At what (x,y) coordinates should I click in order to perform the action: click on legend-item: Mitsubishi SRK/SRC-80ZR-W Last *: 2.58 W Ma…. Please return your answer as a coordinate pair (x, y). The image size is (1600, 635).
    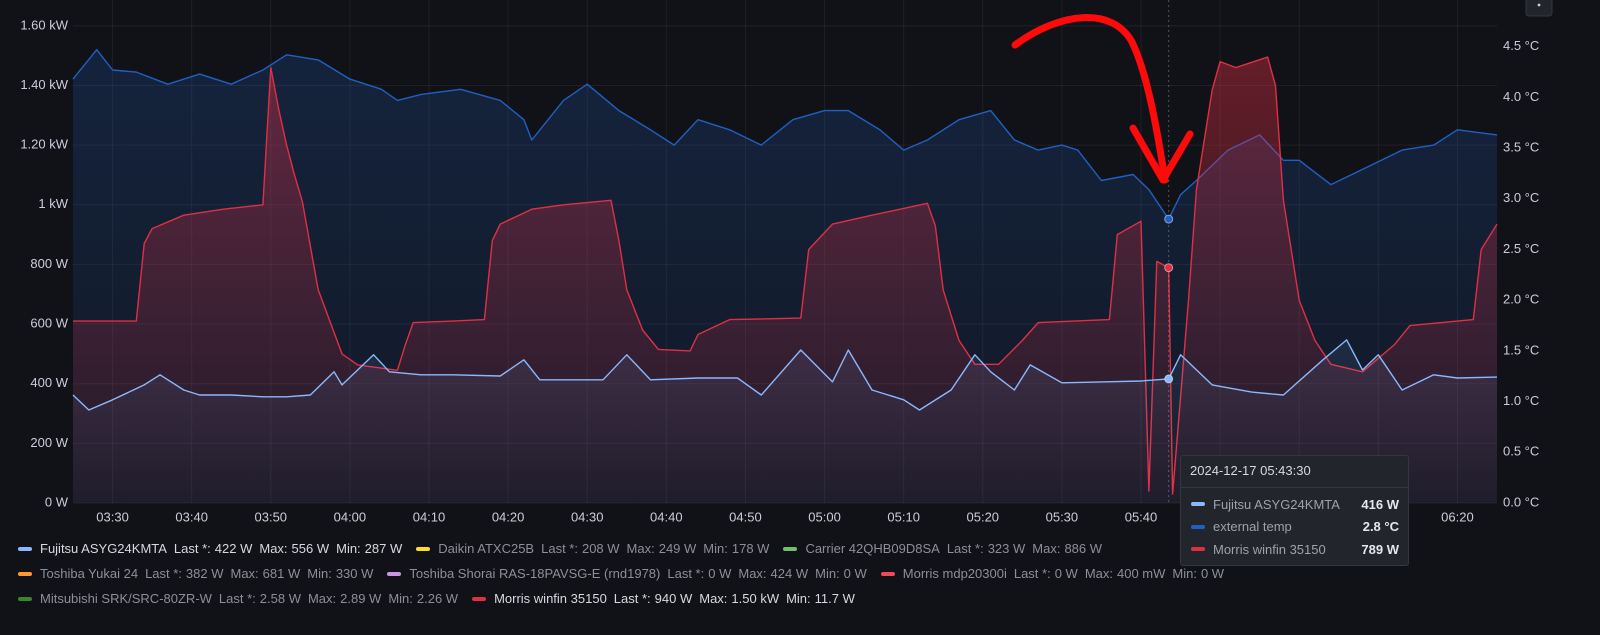
    Looking at the image, I should click on (238, 598).